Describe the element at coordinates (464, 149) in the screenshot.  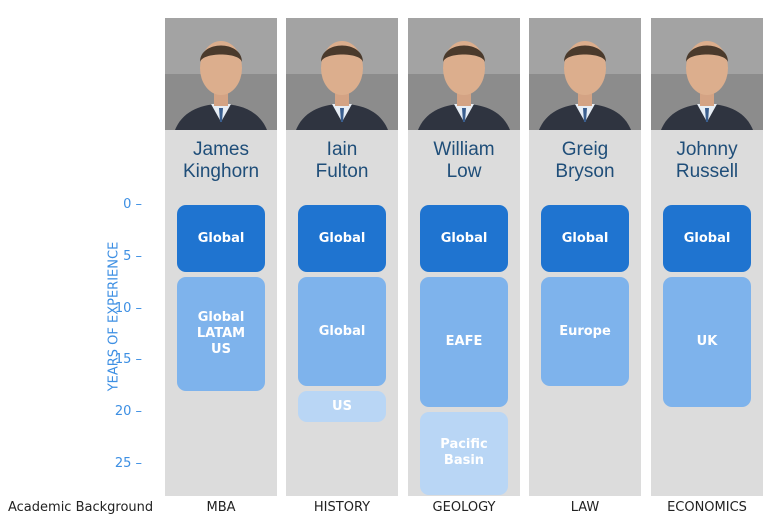
I see `first-name: William` at that location.